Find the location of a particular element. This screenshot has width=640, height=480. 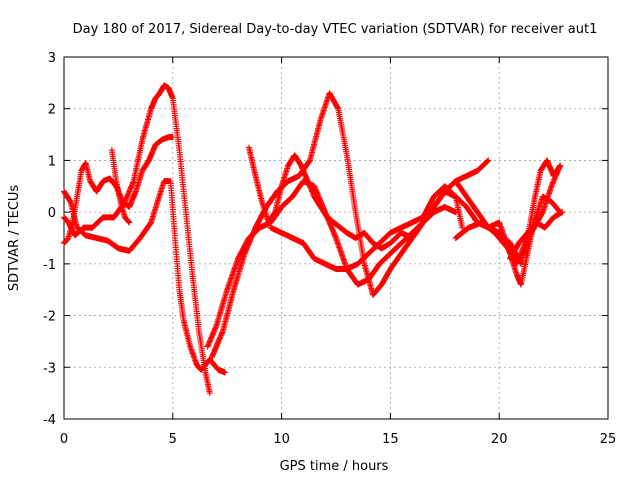

x-tick-label: 0 is located at coordinates (64, 439).